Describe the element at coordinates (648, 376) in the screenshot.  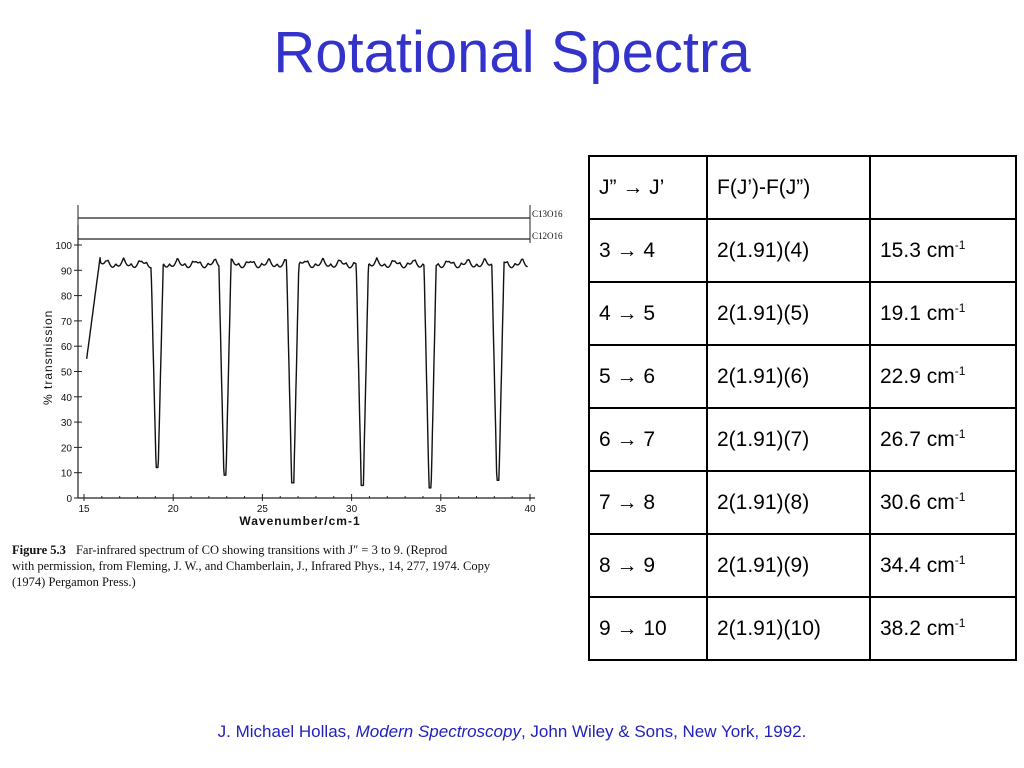
I see `cell-transition: 5 → 6` at that location.